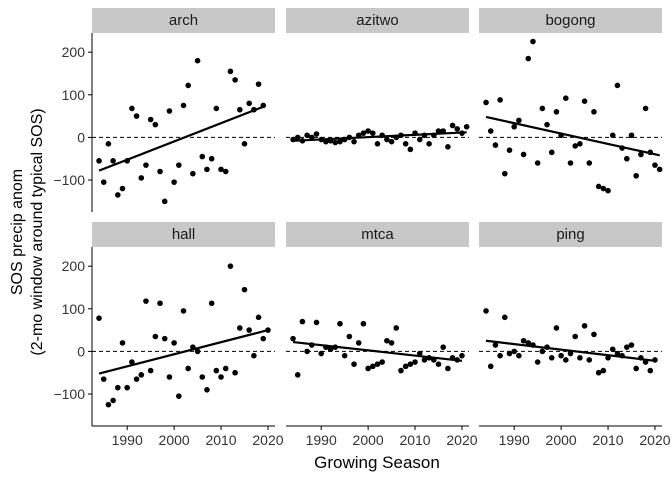 The height and width of the screenshot is (480, 672). Describe the element at coordinates (164, 110) in the screenshot. I see `panel-arch: arch −100 0 100 200` at that location.